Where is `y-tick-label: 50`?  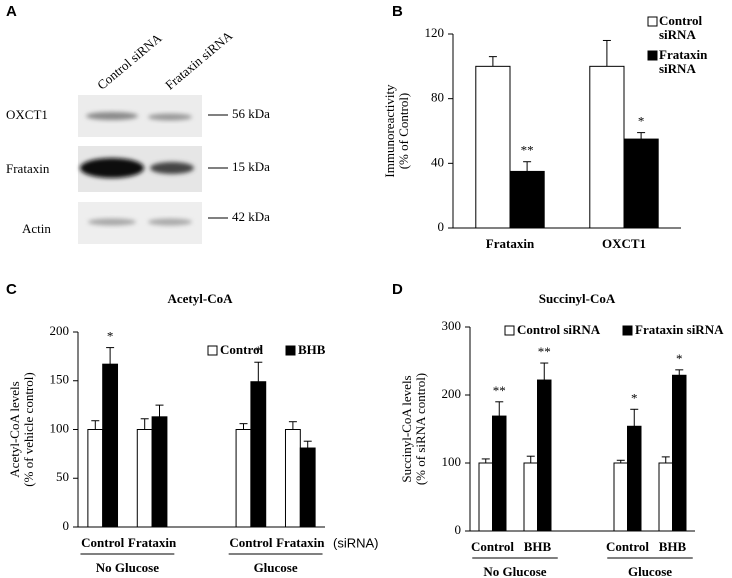 y-tick-label: 50 is located at coordinates (62, 476).